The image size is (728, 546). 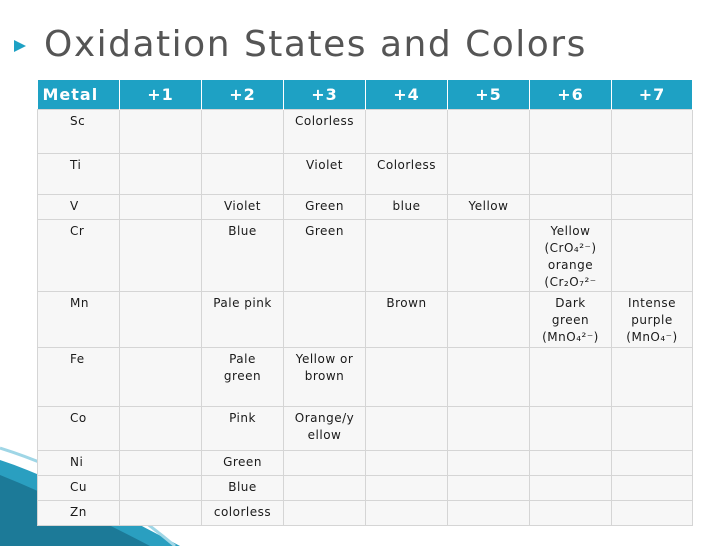 I want to click on color-cell: Intense purple (MnO₄⁻), so click(x=652, y=319).